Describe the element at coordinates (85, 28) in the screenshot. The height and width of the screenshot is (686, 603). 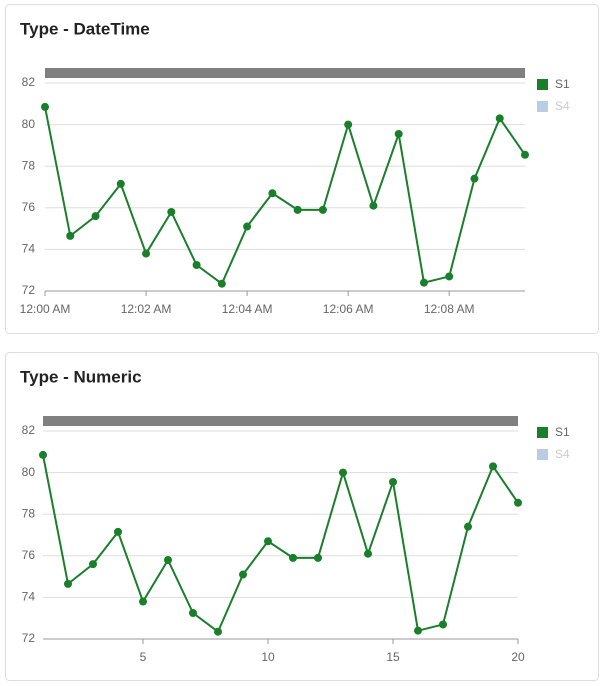
I see `chart-title: Type - DateTime` at that location.